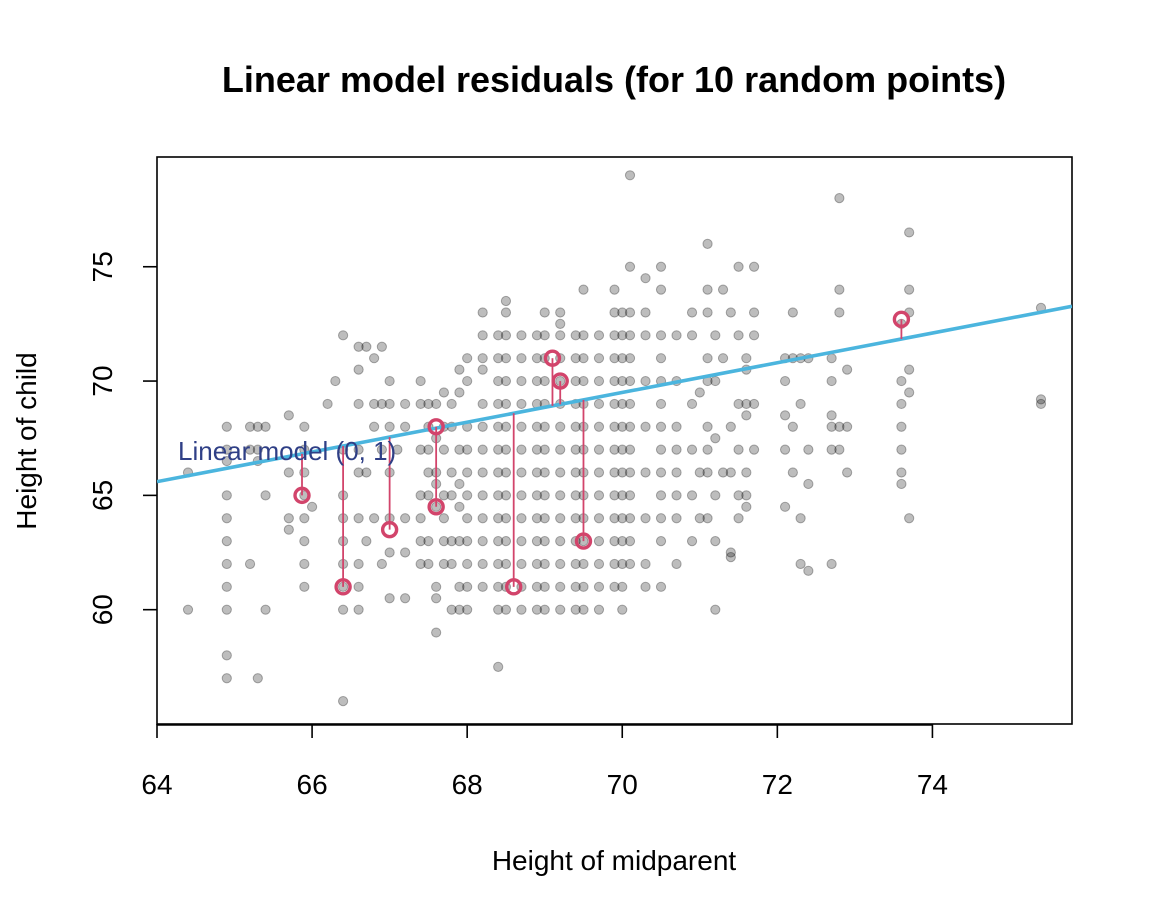 The height and width of the screenshot is (921, 1152). Describe the element at coordinates (312, 784) in the screenshot. I see `x-tick-label: 66` at that location.